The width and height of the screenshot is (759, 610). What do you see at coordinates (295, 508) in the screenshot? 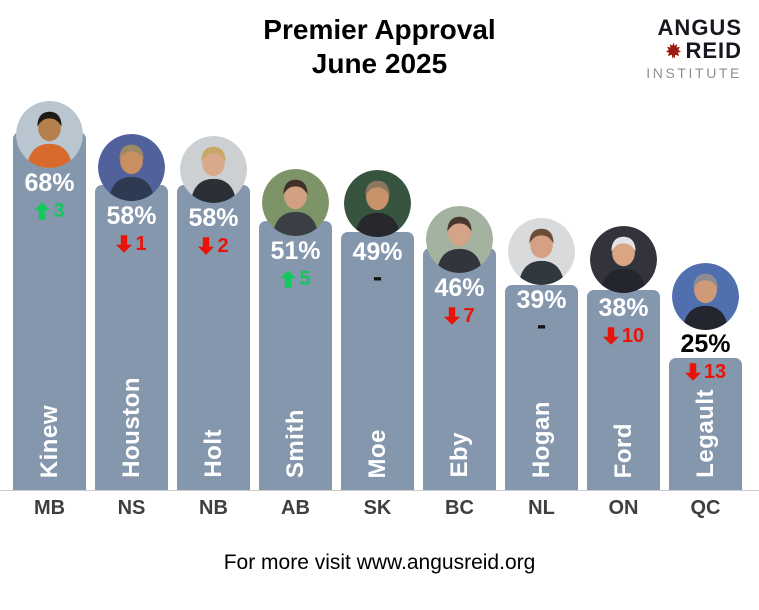
I see `province-label-ab: AB` at bounding box center [295, 508].